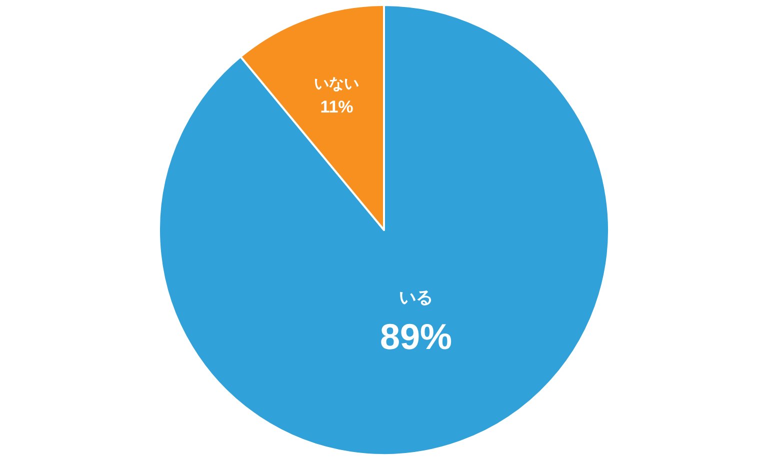 Image resolution: width=768 pixels, height=462 pixels. Describe the element at coordinates (337, 107) in the screenshot. I see `data-label: 11%` at that location.